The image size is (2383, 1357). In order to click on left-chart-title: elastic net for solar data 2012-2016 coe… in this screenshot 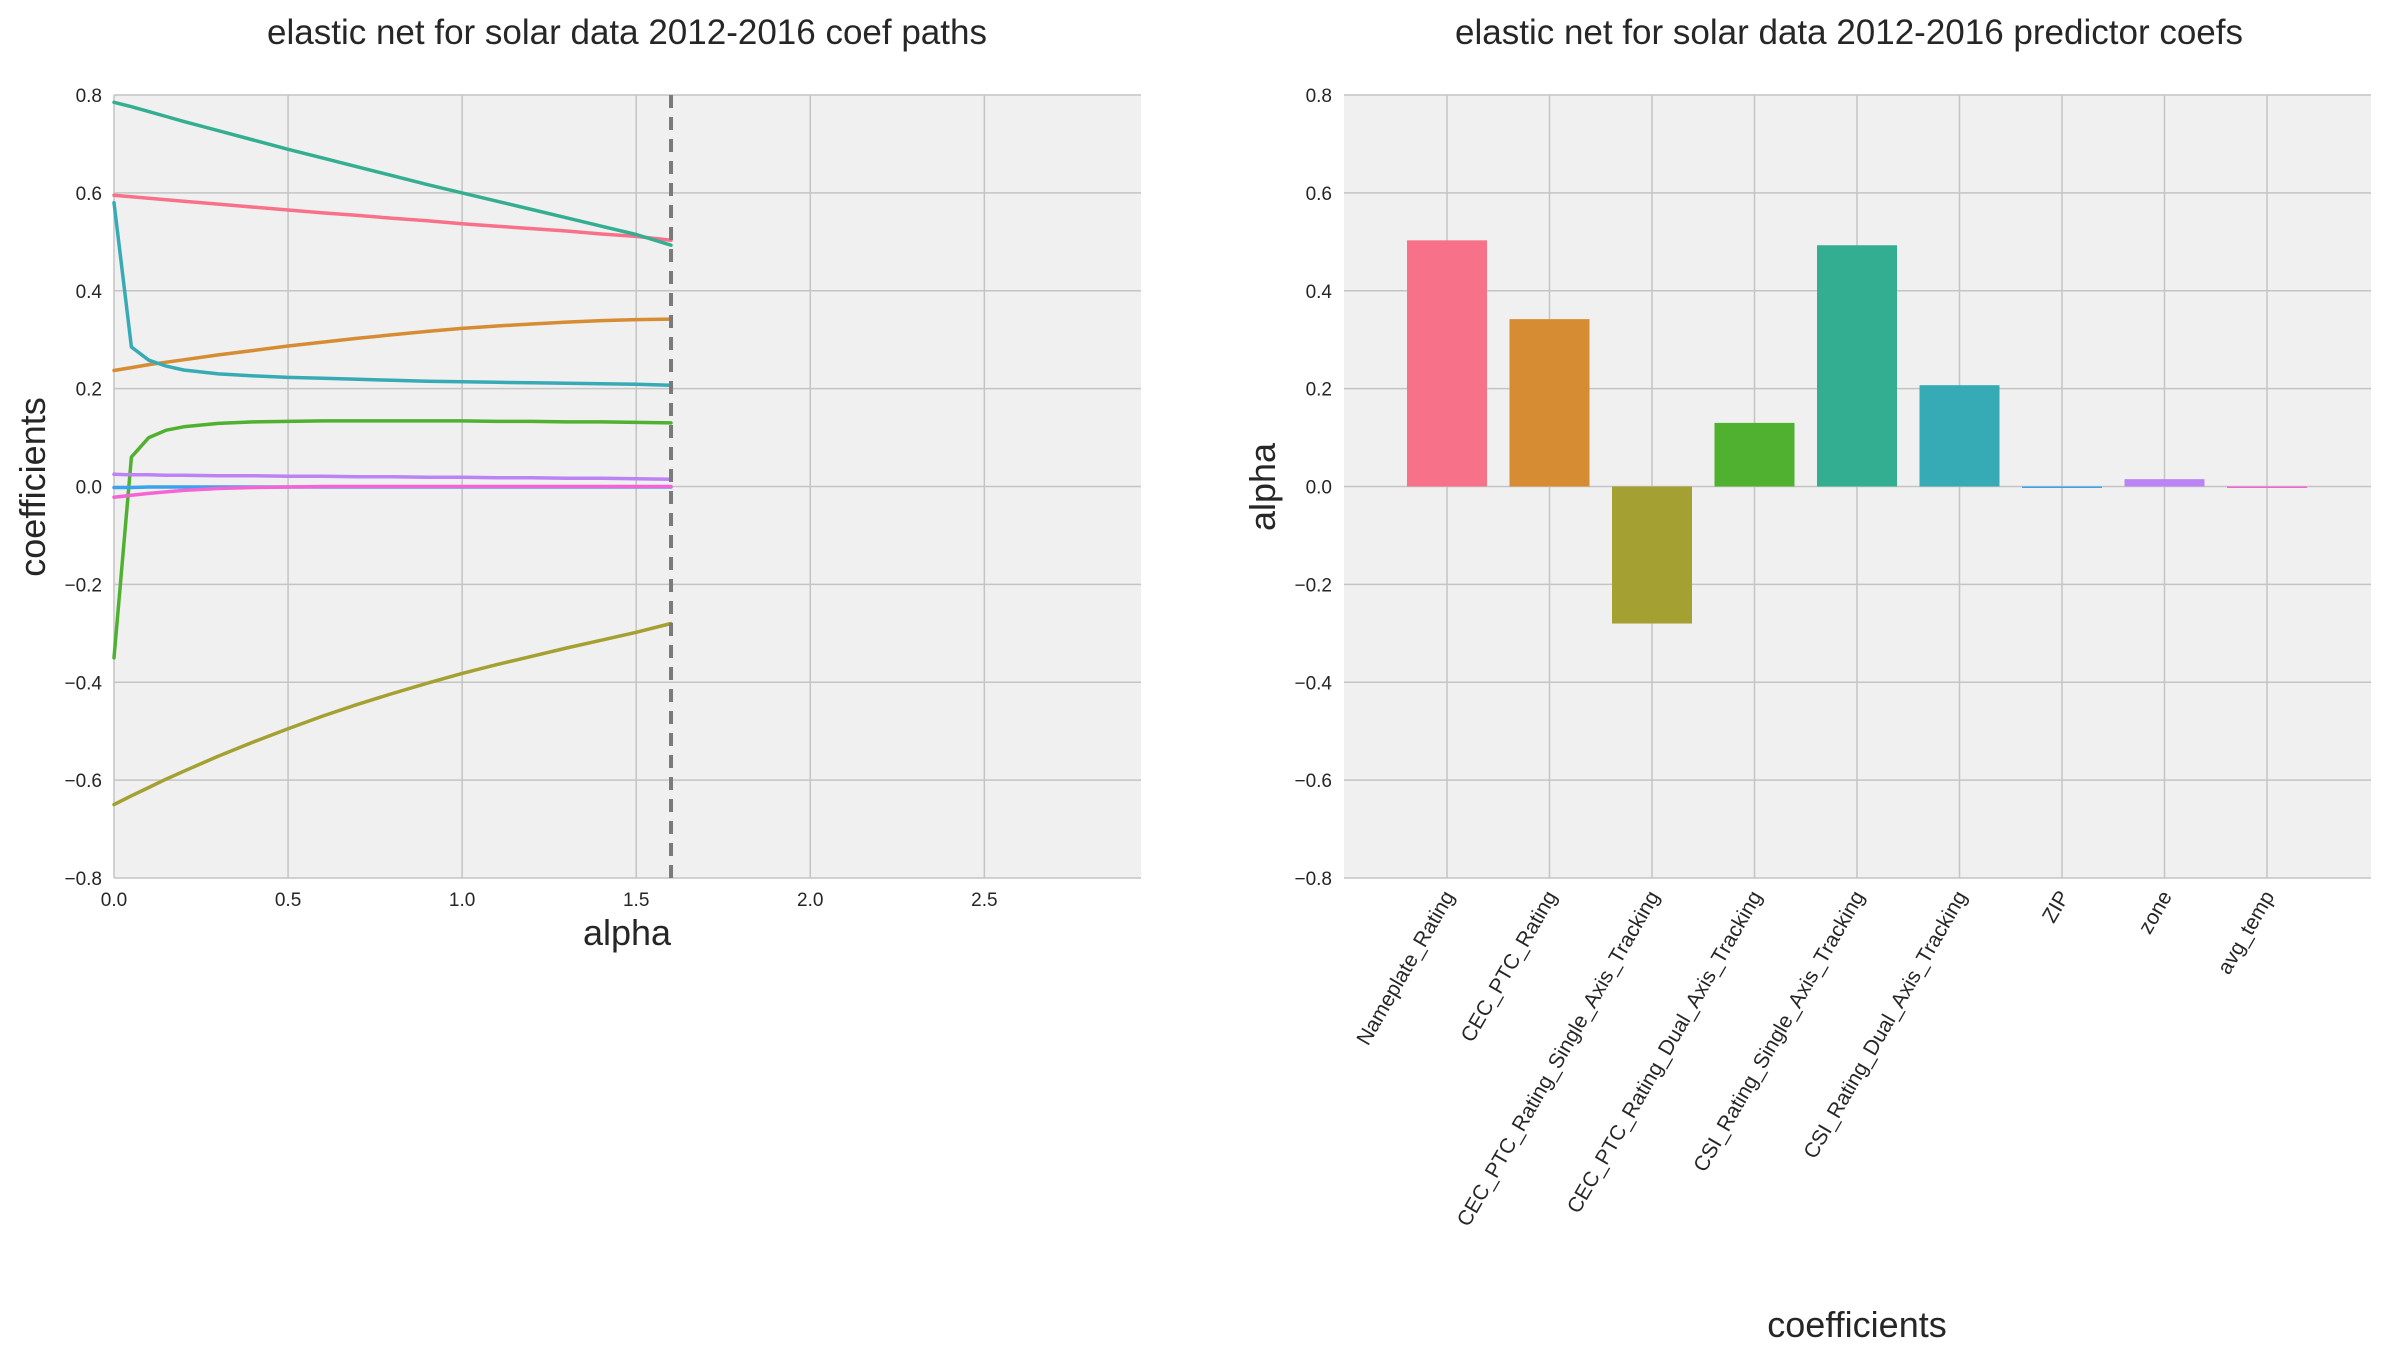, I will do `click(627, 32)`.